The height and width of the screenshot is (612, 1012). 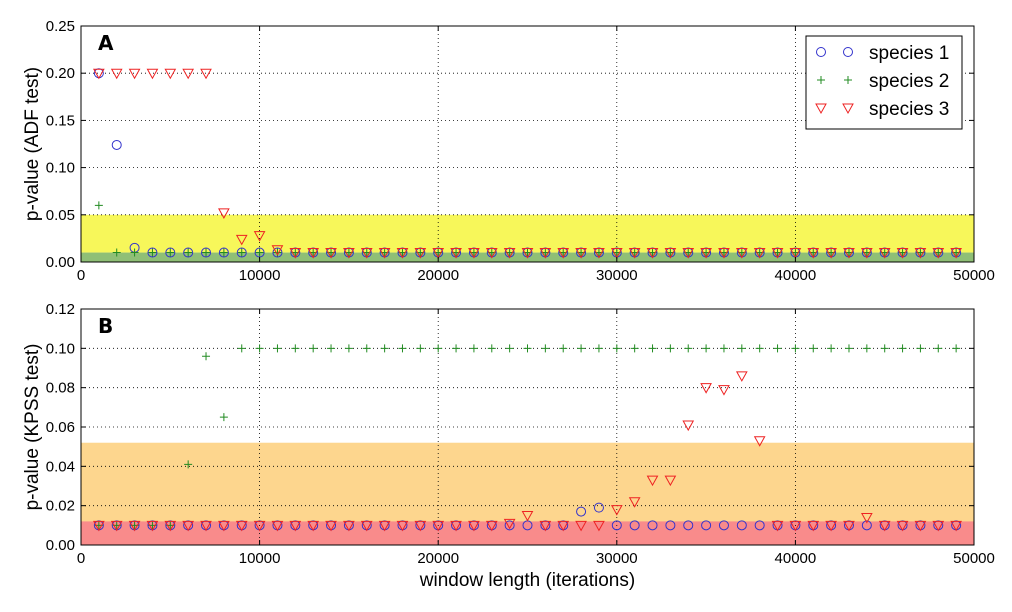 I want to click on panel-a-x-tick-label: 20000, so click(x=438, y=275).